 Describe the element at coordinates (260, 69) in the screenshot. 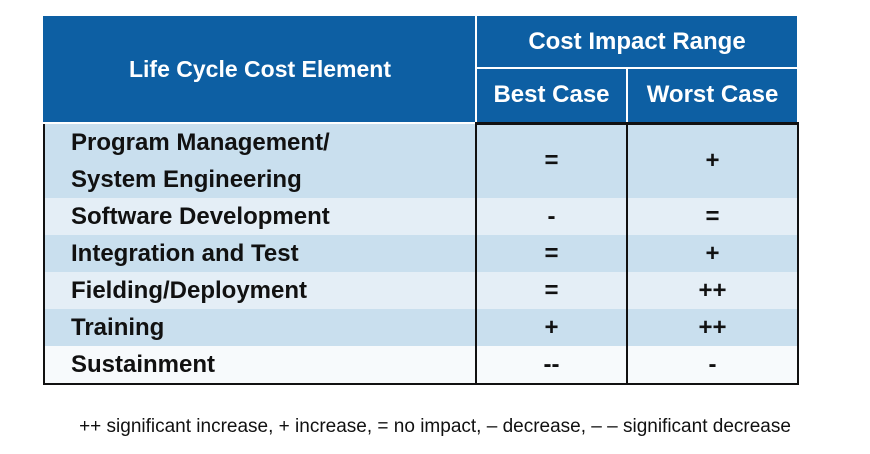

I see `header-element: Life Cycle Cost Element` at that location.